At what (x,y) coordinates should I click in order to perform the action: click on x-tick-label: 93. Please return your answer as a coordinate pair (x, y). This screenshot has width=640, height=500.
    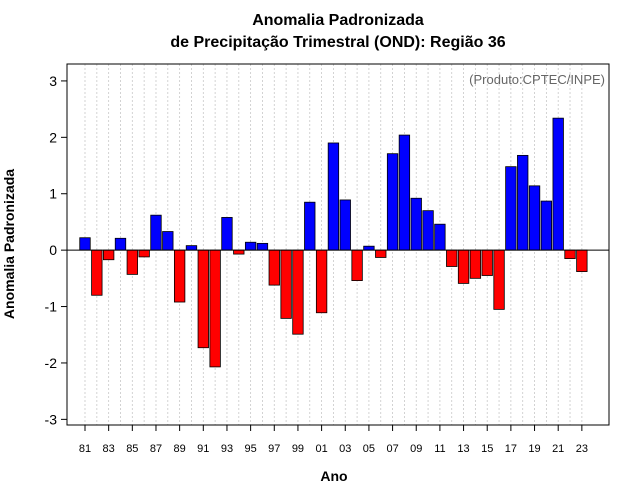
    Looking at the image, I should click on (227, 449).